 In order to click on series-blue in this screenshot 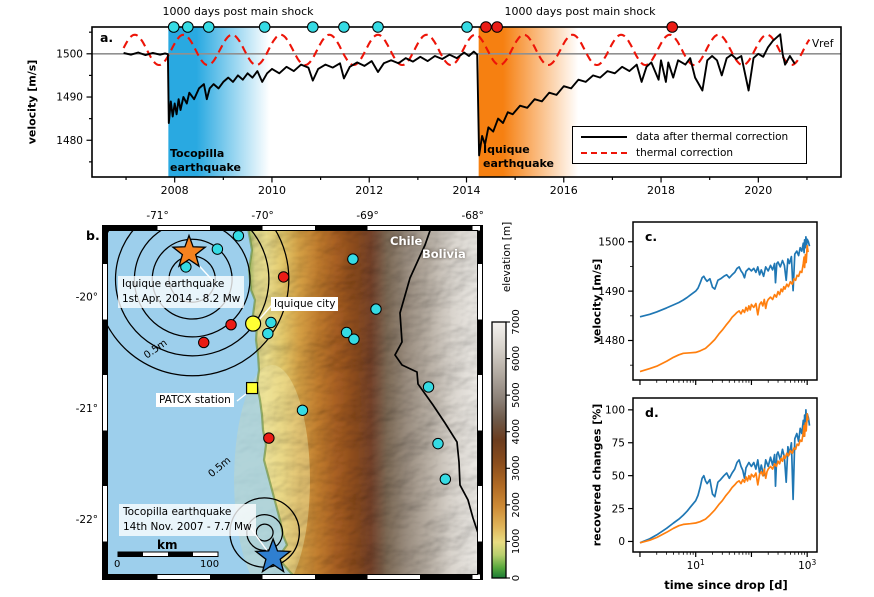, I will do `click(725, 276)`.